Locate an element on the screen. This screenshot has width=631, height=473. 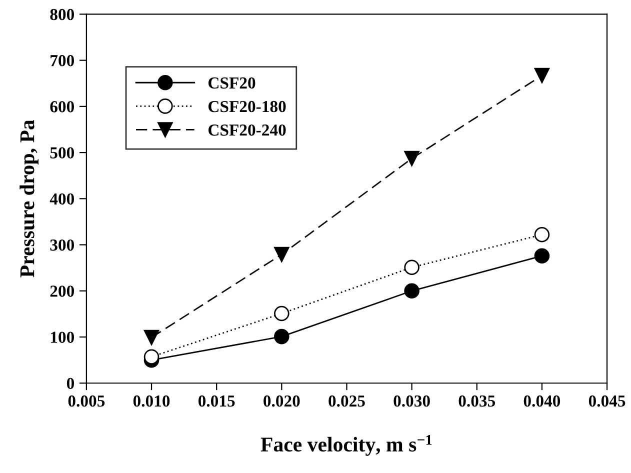
x-tick-label: 0.005 is located at coordinates (86, 401).